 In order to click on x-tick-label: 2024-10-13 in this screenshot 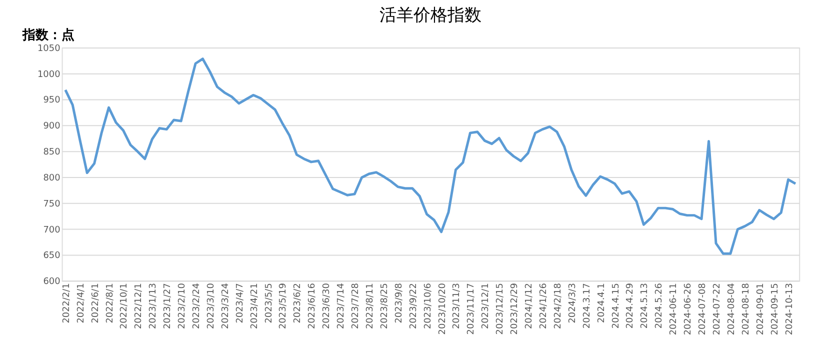, I will do `click(789, 309)`.